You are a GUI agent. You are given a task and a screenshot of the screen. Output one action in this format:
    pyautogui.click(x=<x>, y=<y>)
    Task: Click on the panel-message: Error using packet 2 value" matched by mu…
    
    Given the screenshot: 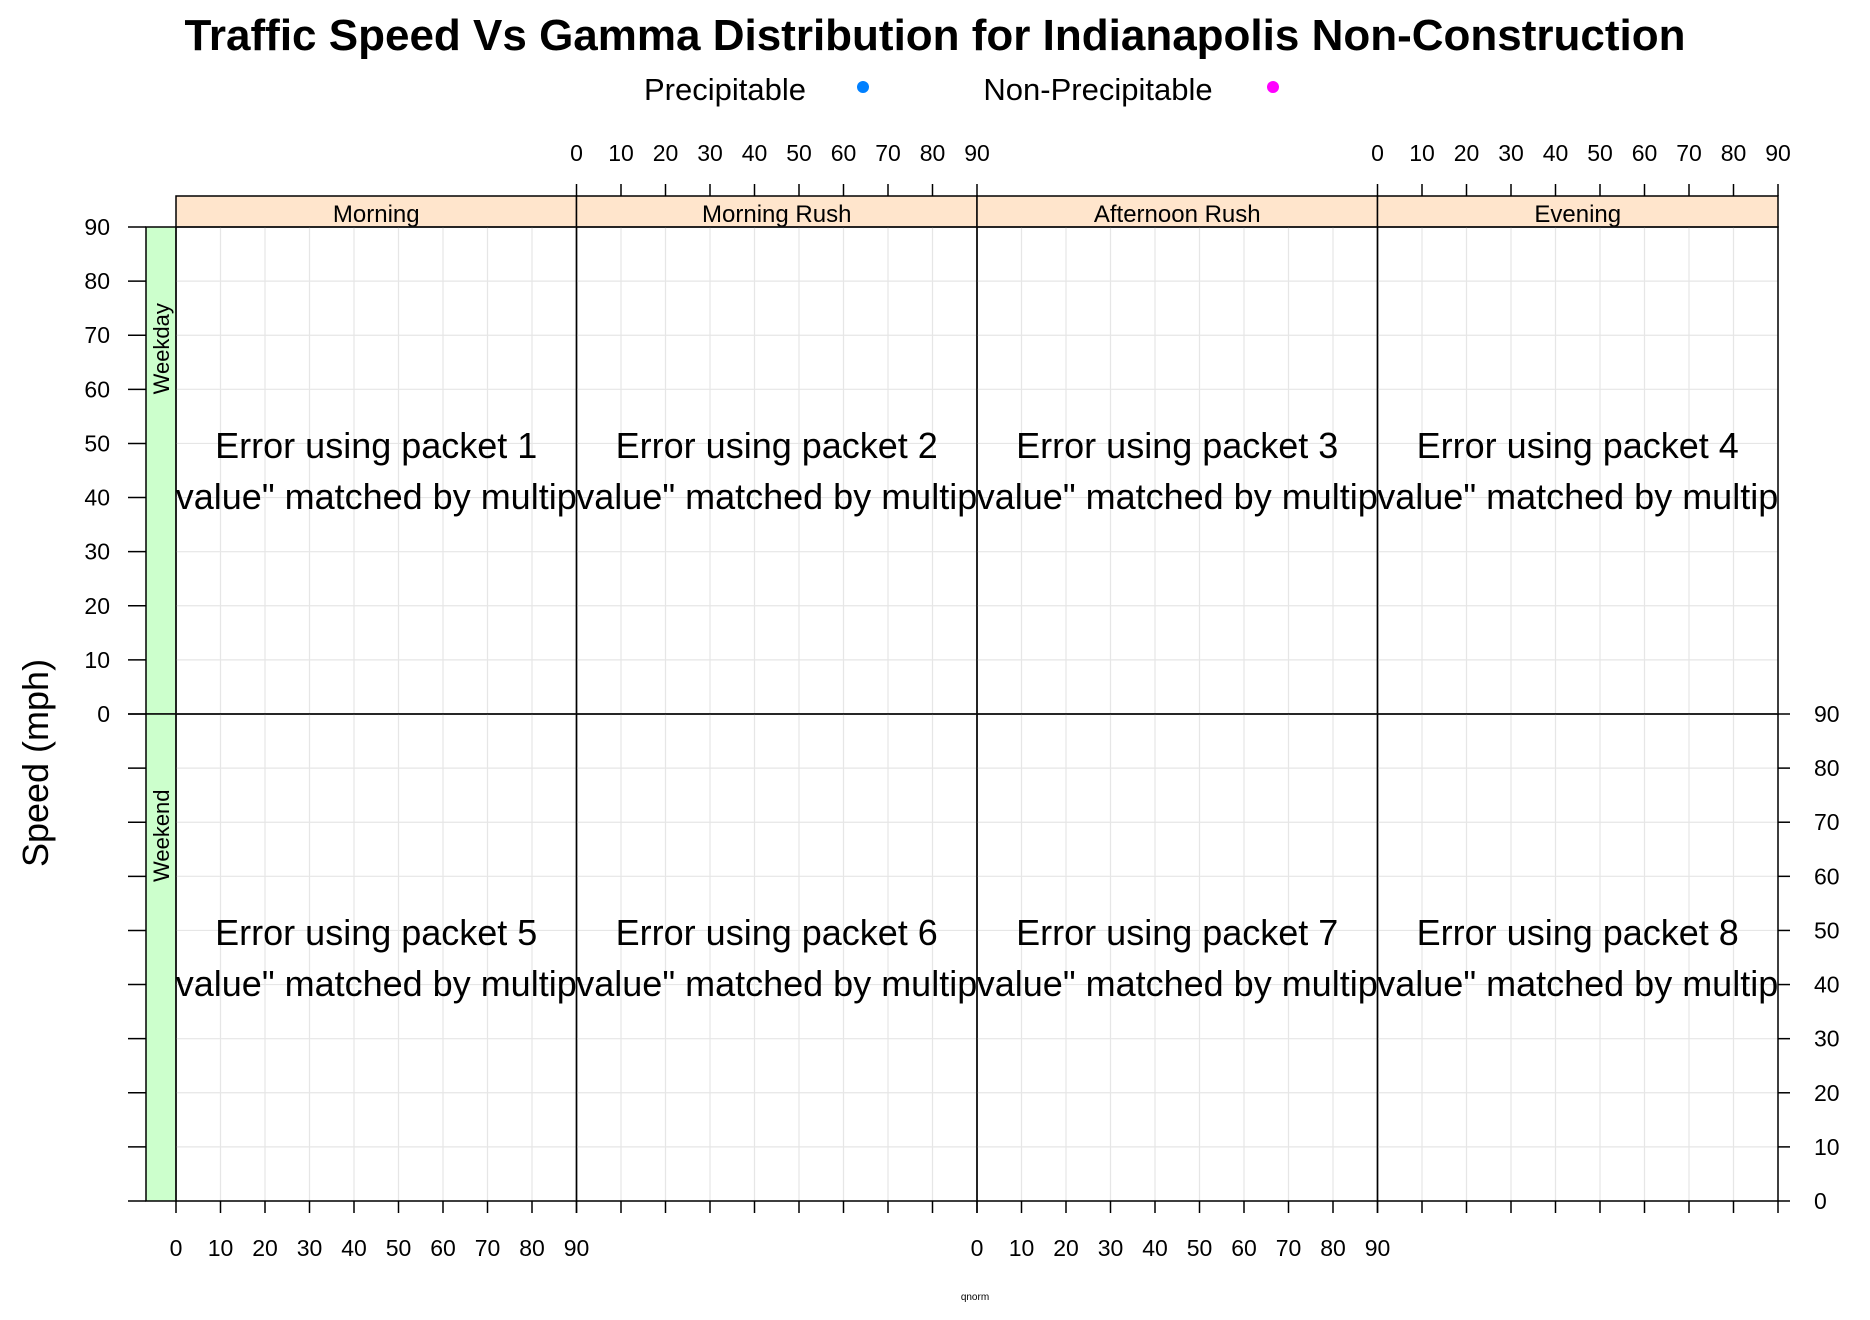 What is the action you would take?
    pyautogui.click(x=777, y=471)
    